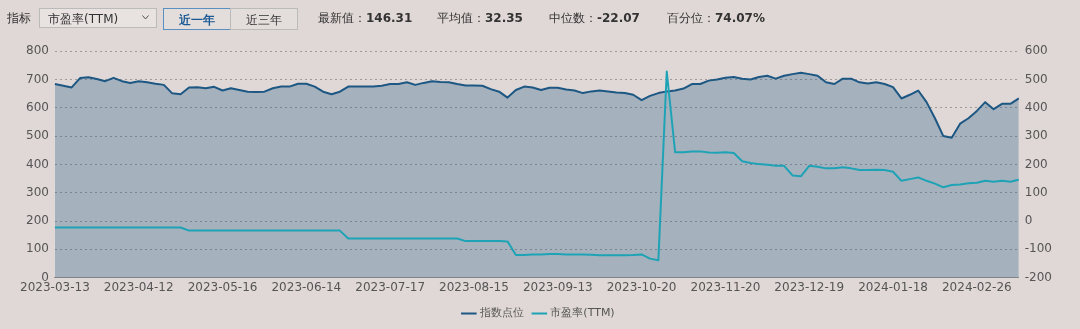 Image resolution: width=1080 pixels, height=329 pixels. What do you see at coordinates (37, 135) in the screenshot?
I see `y-tick-label: 500` at bounding box center [37, 135].